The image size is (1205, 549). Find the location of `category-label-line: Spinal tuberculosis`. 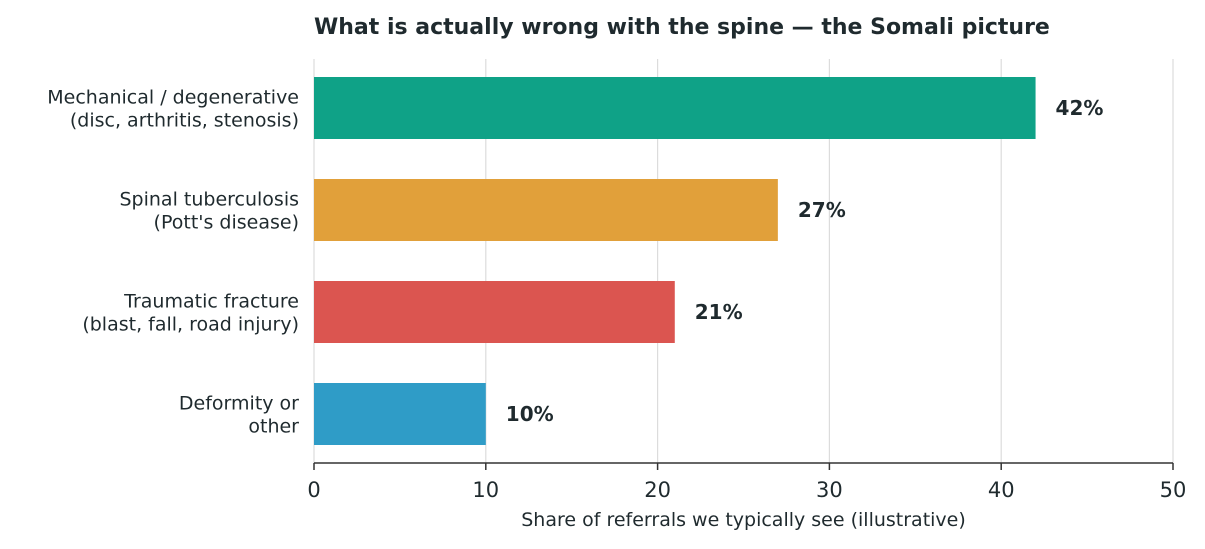

category-label-line: Spinal tuberculosis is located at coordinates (209, 200).